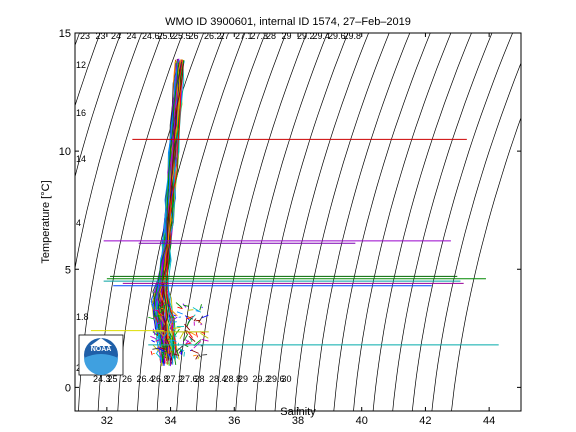 The image size is (576, 432). What do you see at coordinates (65, 34) in the screenshot?
I see `y-tick-label: 15` at bounding box center [65, 34].